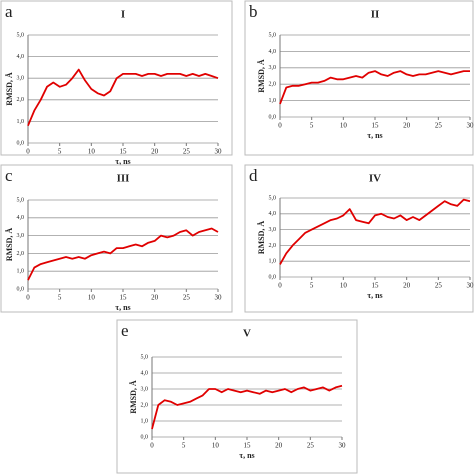 Image resolution: width=474 pixels, height=474 pixels. Describe the element at coordinates (375, 15) in the screenshot. I see `chart-title: II` at that location.